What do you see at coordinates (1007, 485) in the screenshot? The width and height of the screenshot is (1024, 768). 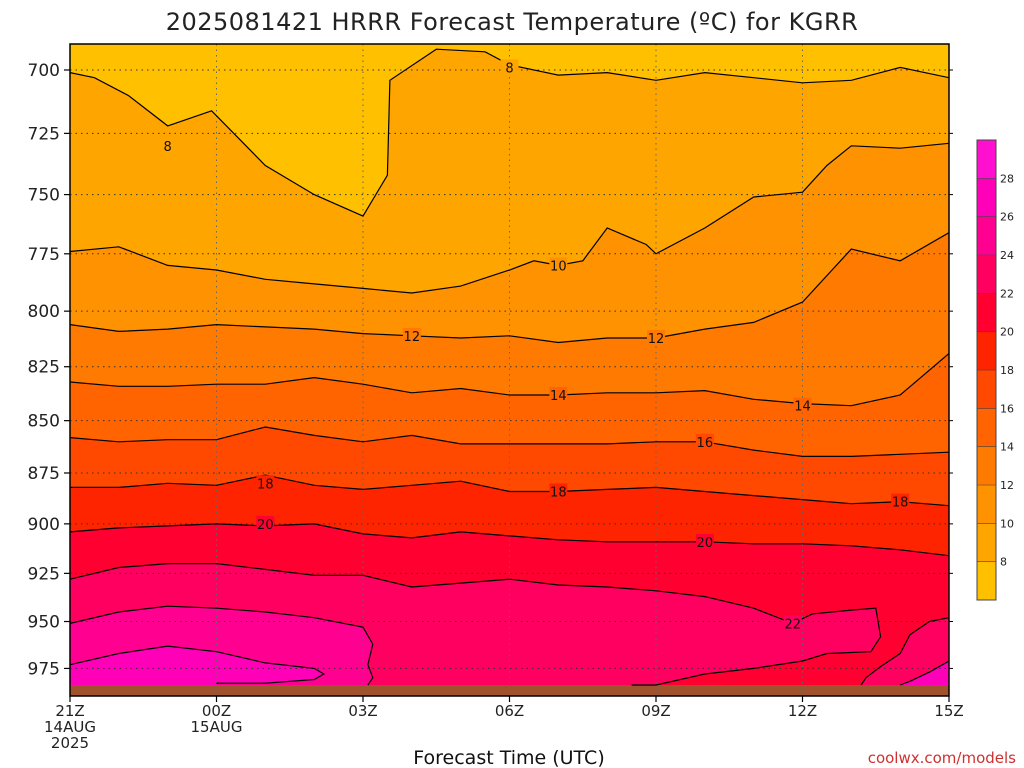 I see `colorbar-label-12: 12` at bounding box center [1007, 485].